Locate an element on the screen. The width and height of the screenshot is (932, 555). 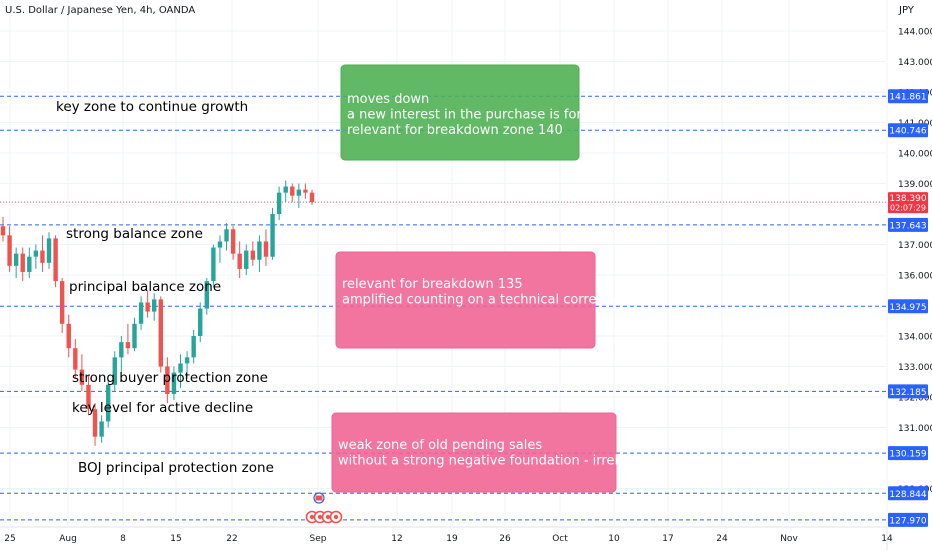
event-flag-icon is located at coordinates (319, 498).